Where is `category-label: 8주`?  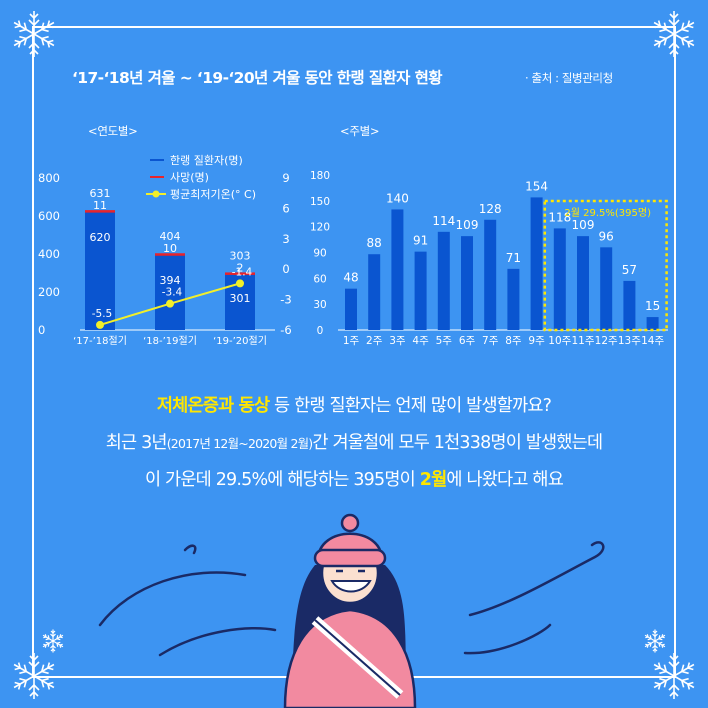
category-label: 8주 is located at coordinates (513, 341).